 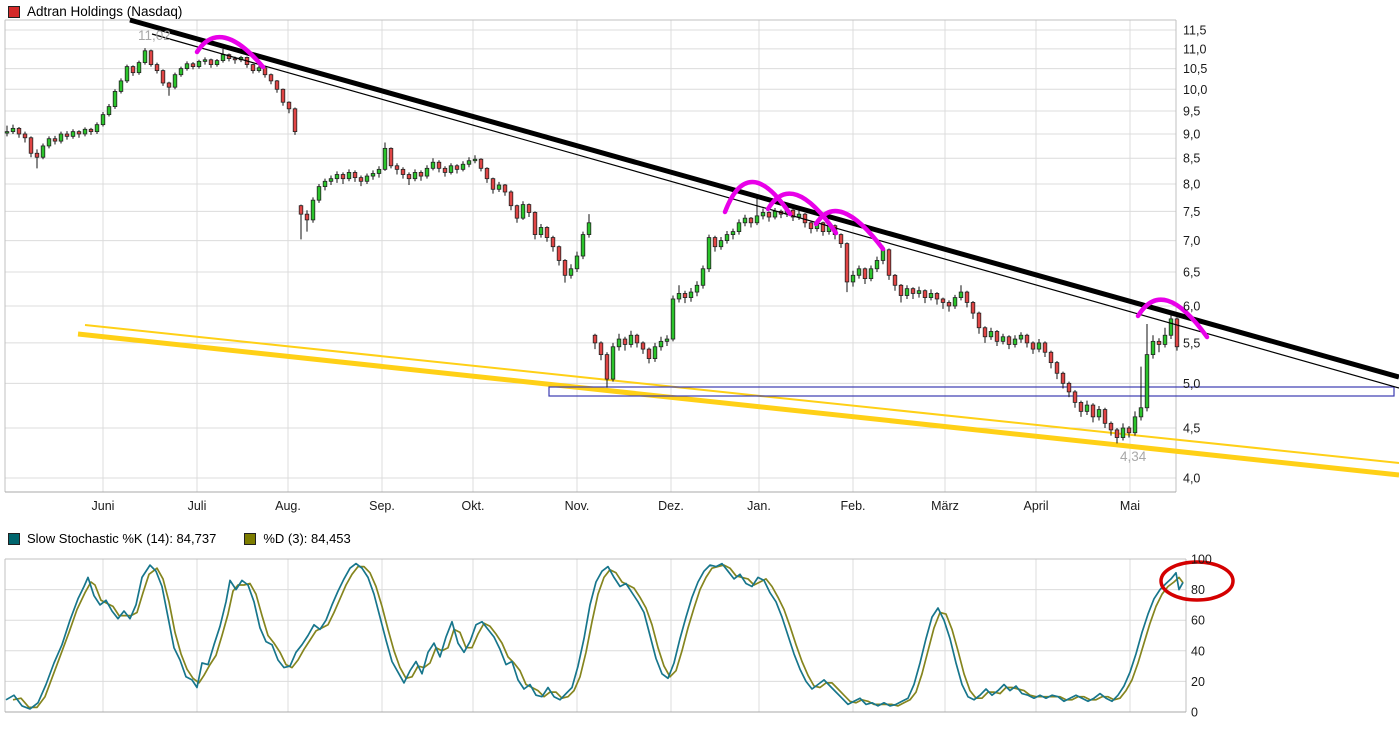 What do you see at coordinates (1191, 134) in the screenshot?
I see `price-tick-label: 9,0` at bounding box center [1191, 134].